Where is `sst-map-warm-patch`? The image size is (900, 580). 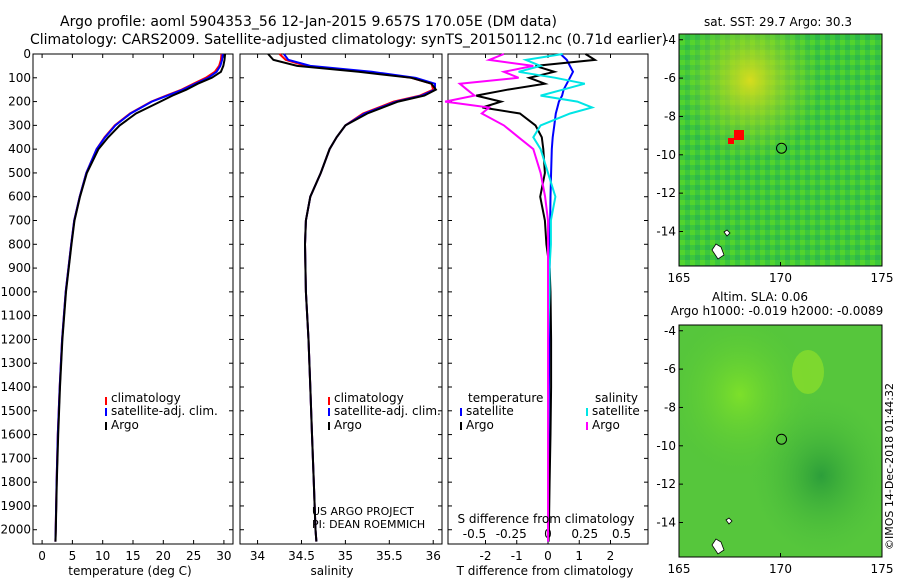
sst-map-warm-patch is located at coordinates (780, 150).